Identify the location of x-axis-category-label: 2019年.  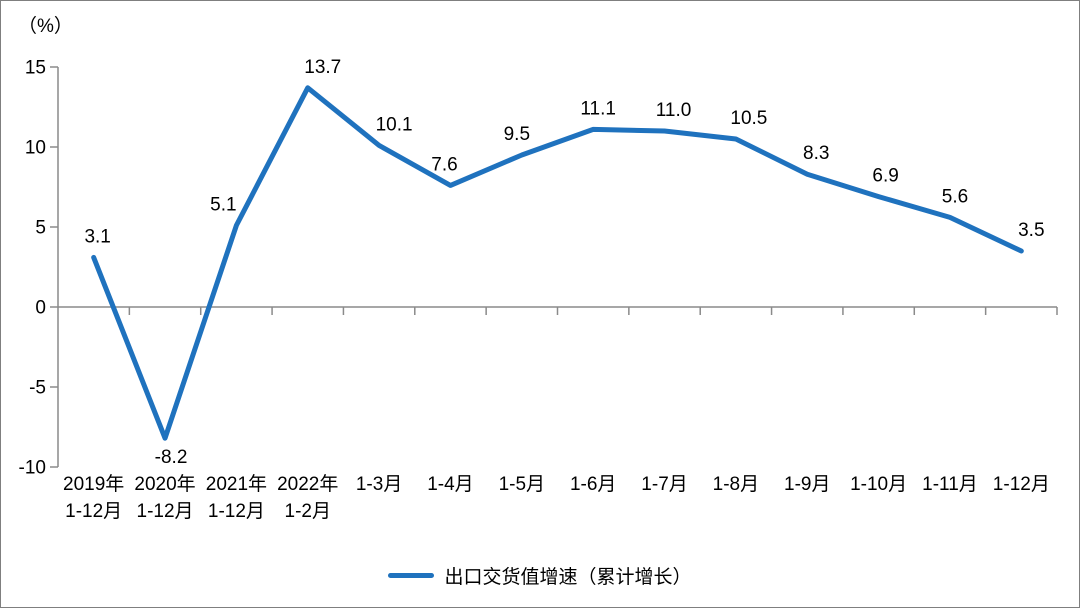
(93, 484).